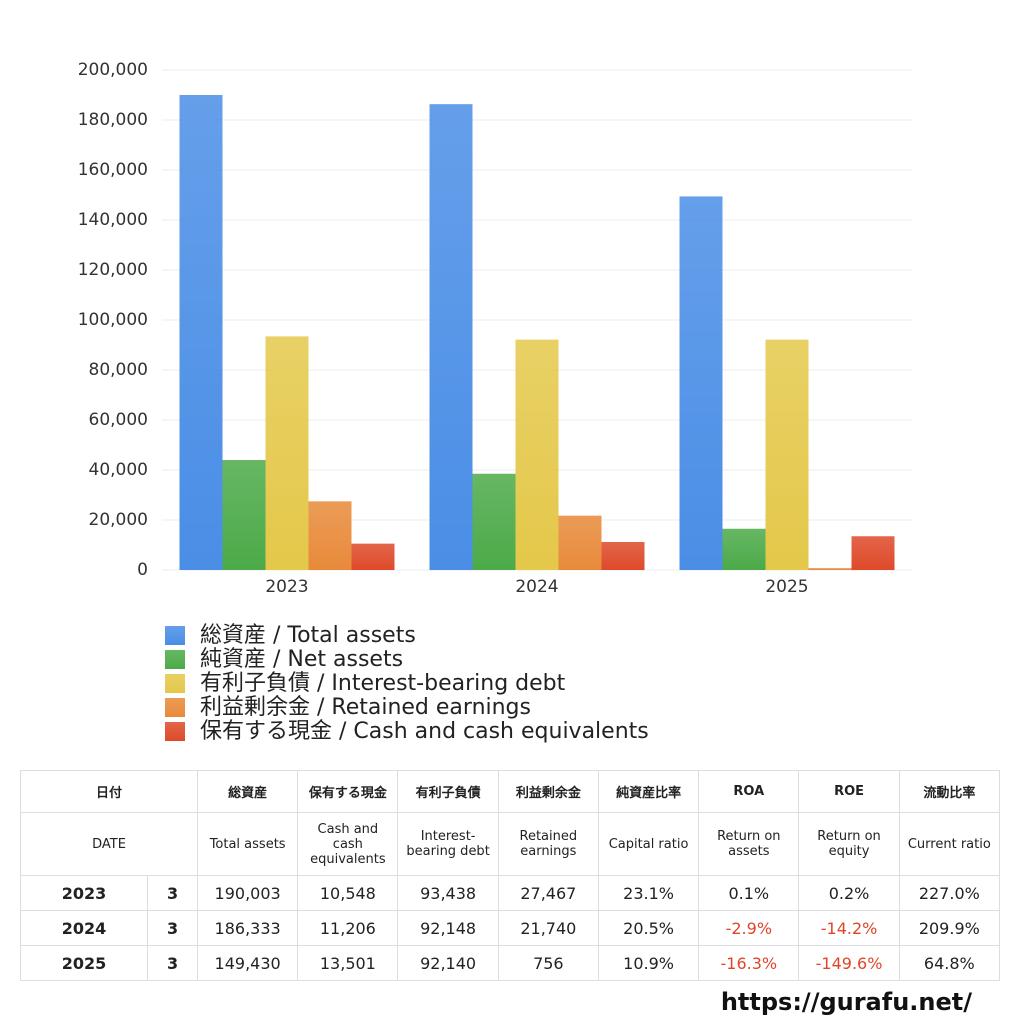 The width and height of the screenshot is (1024, 1024). Describe the element at coordinates (424, 731) in the screenshot. I see `legend-label: 保有する現金 / Cash and cash equivalents` at that location.